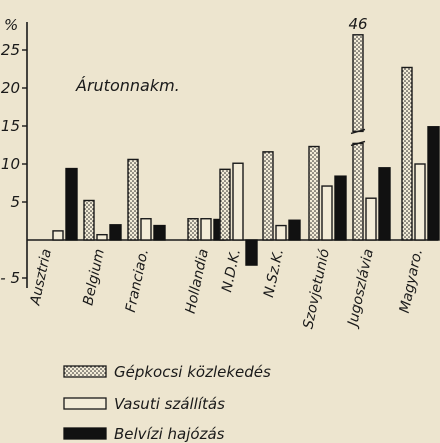  What do you see at coordinates (411, 281) in the screenshot?
I see `category-label: Magyaro.` at bounding box center [411, 281].